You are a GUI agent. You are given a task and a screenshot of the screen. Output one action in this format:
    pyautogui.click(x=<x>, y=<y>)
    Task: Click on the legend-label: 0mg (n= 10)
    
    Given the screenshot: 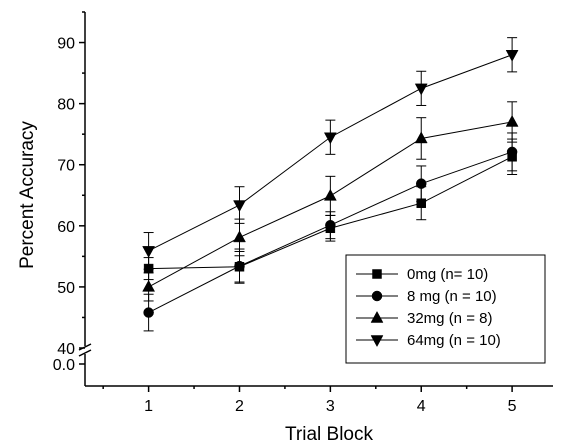 What is the action you would take?
    pyautogui.click(x=447, y=274)
    